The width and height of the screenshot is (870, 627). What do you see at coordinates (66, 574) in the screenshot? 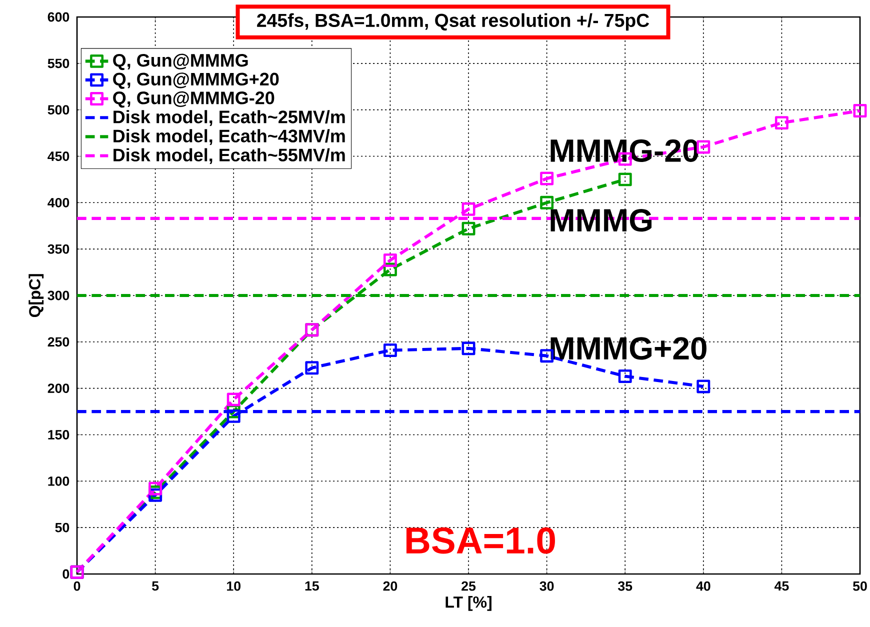
I see `y-tick-label: 0` at bounding box center [66, 574].